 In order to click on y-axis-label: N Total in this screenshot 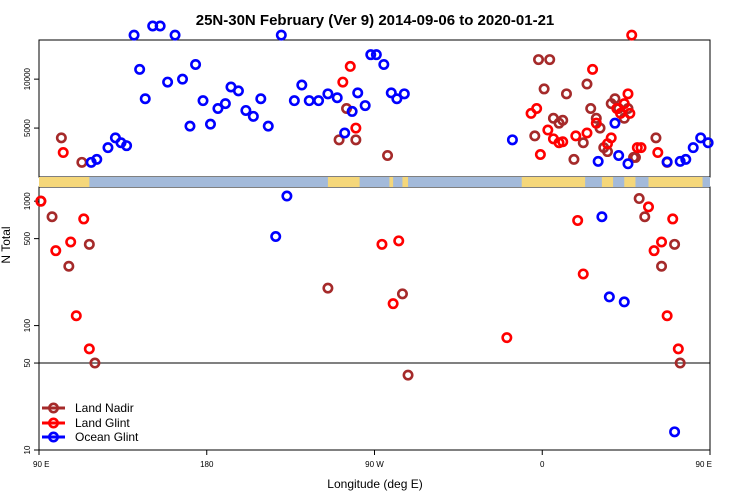, I will do `click(6, 244)`.